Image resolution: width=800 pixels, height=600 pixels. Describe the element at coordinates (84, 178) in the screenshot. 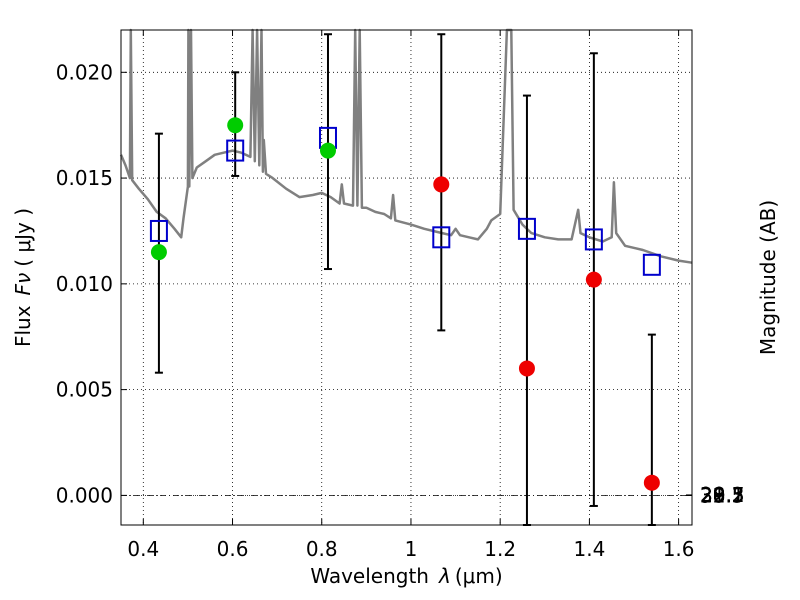

I see `y-tick-label: 0.015` at that location.